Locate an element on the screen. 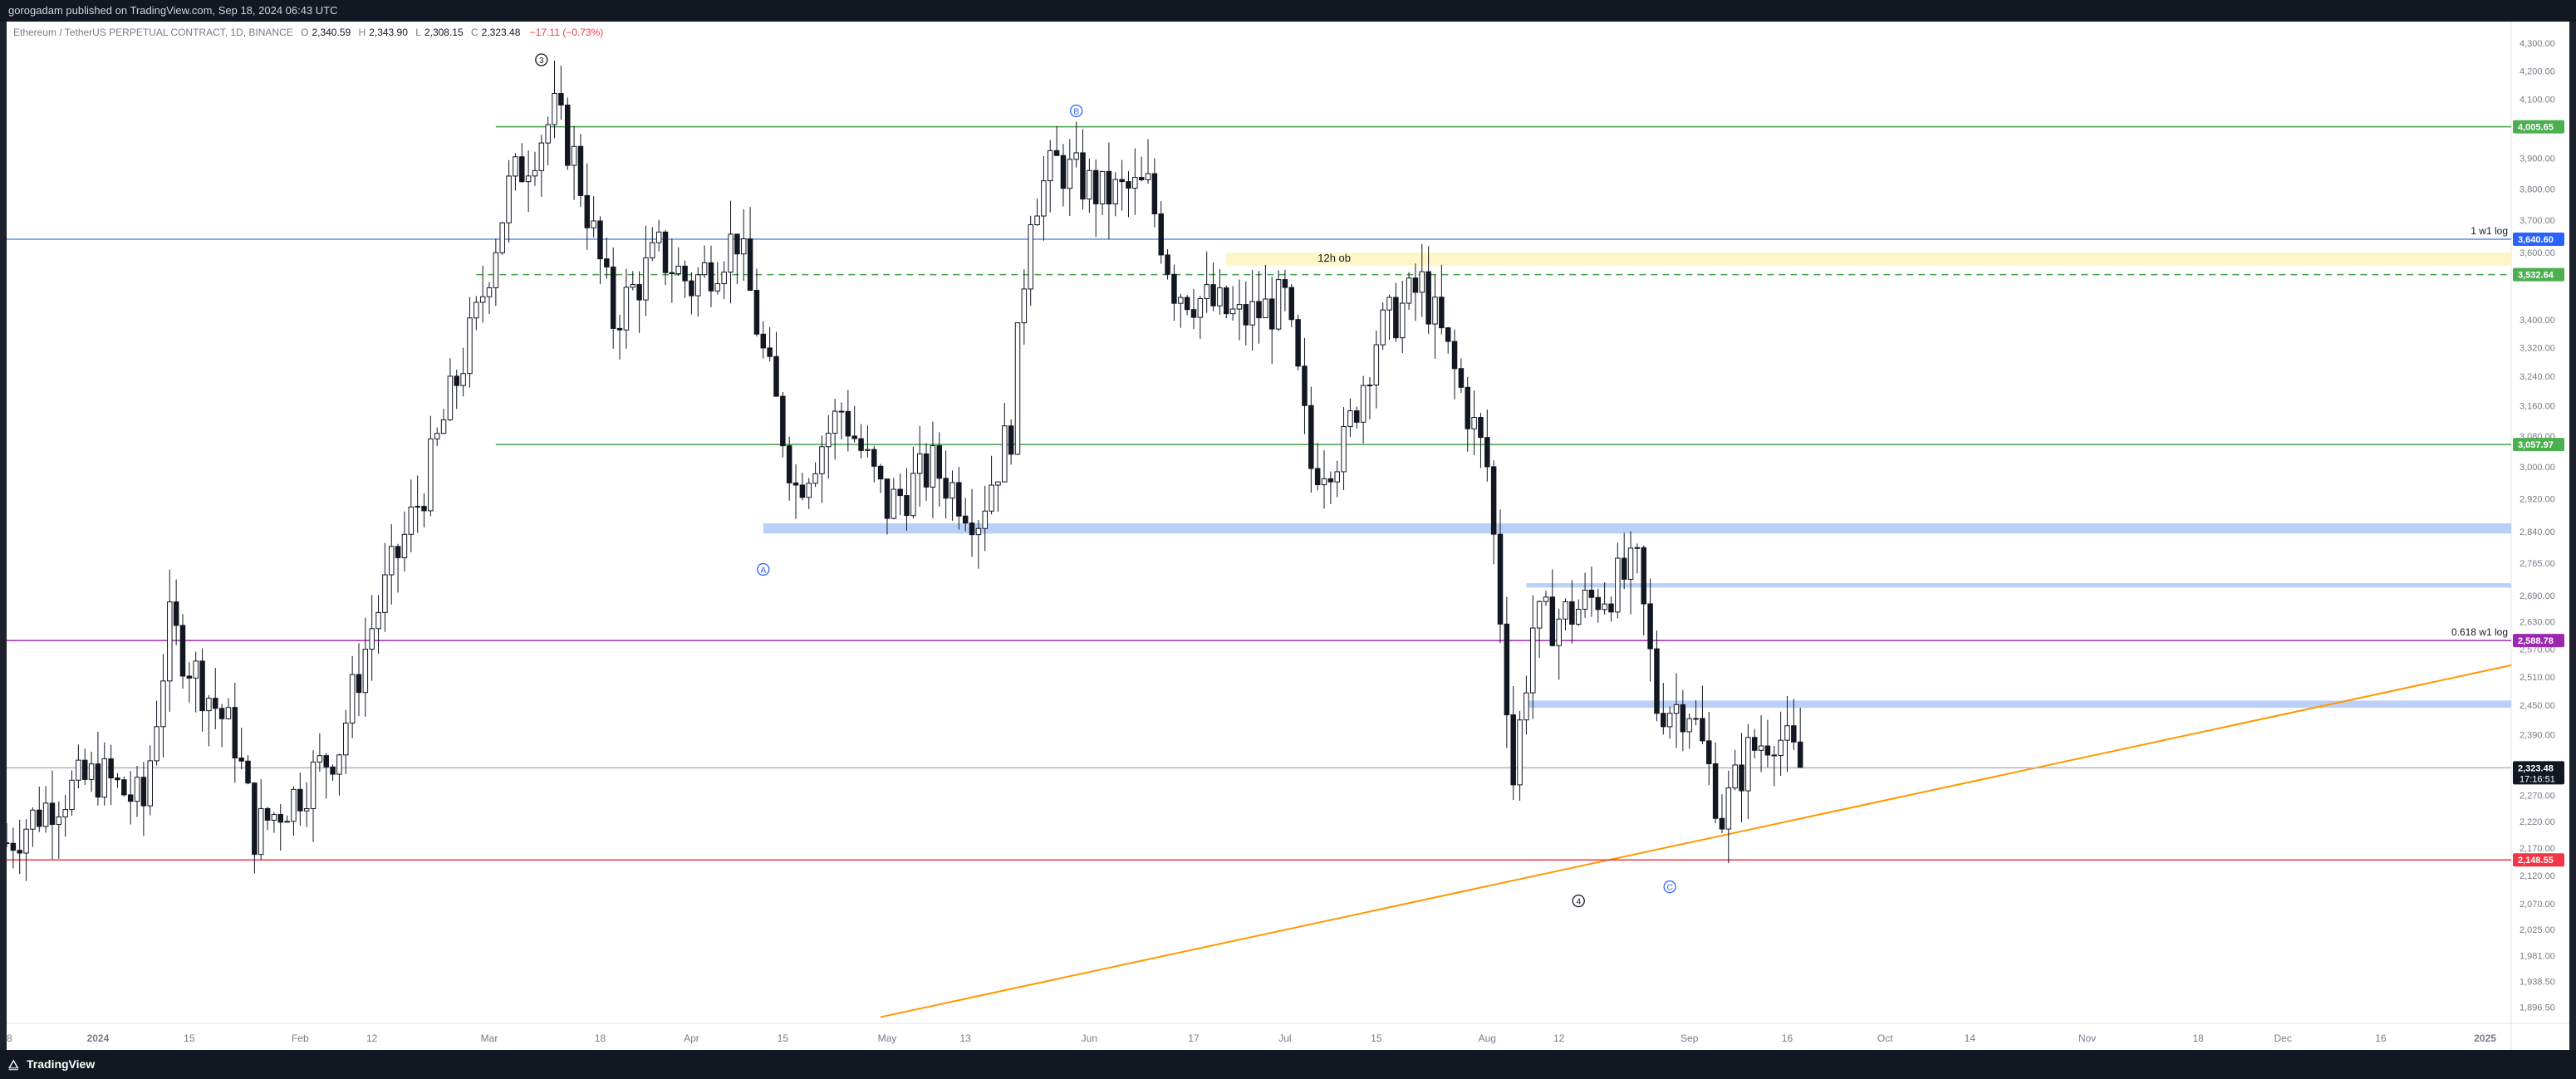 The image size is (2576, 1079). price-label-2: 3,532.64 is located at coordinates (2536, 276).